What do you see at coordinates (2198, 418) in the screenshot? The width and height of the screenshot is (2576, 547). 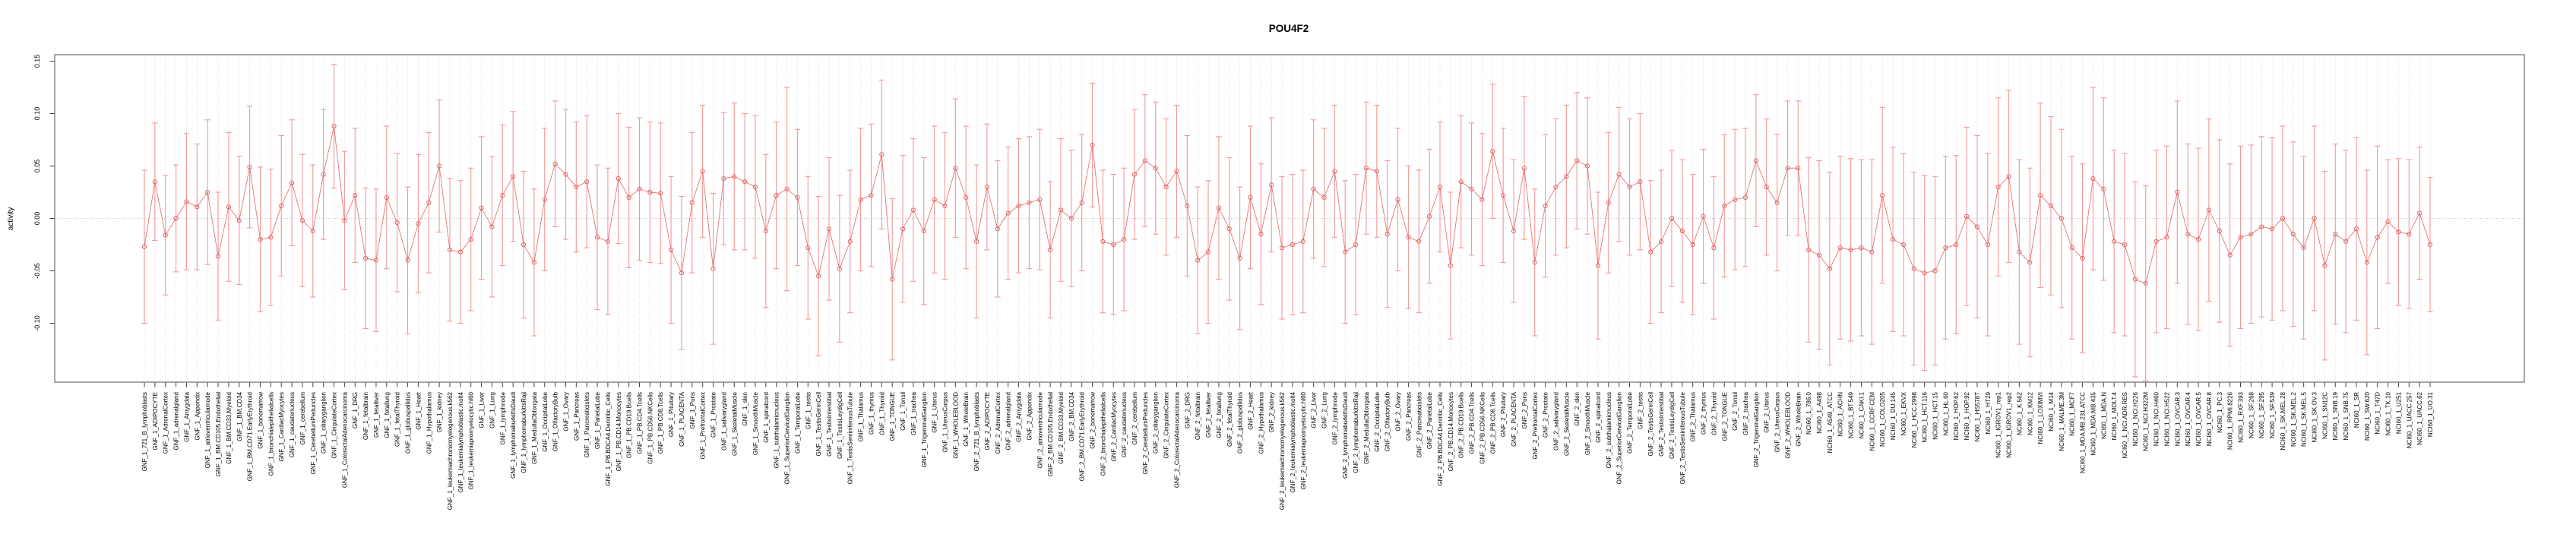 I see `x-tick-label: NCI60_1_OVCAR.5` at bounding box center [2198, 418].